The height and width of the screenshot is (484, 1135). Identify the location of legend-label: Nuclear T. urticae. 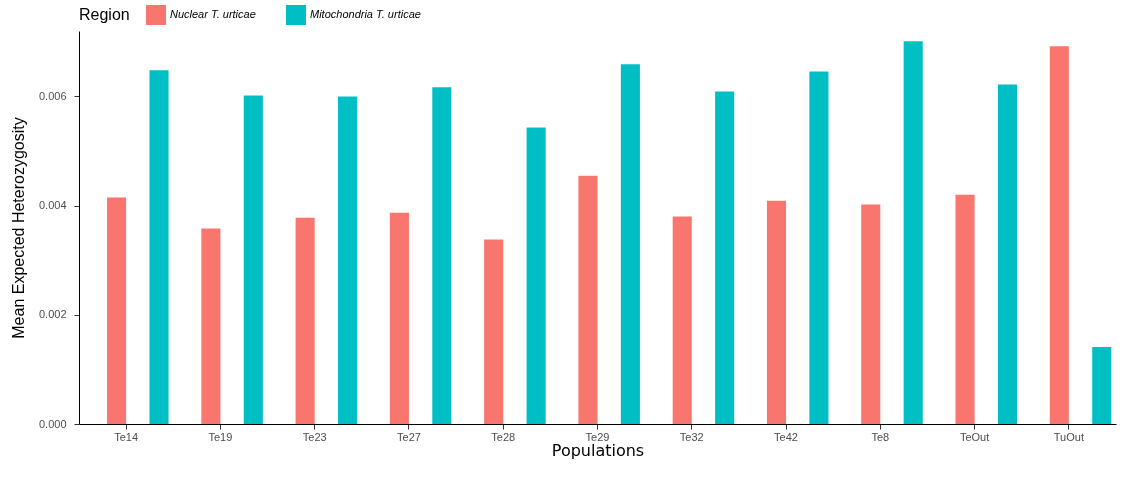
(213, 14).